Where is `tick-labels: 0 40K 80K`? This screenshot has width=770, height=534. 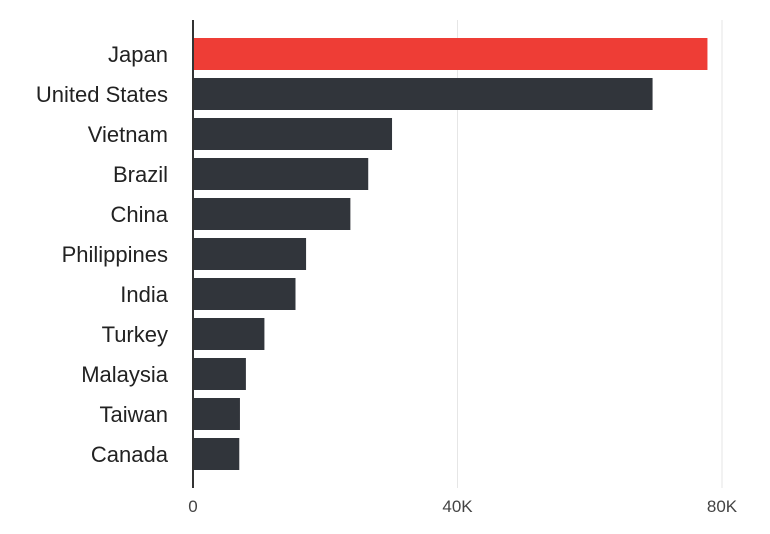
tick-labels: 0 40K 80K is located at coordinates (463, 506).